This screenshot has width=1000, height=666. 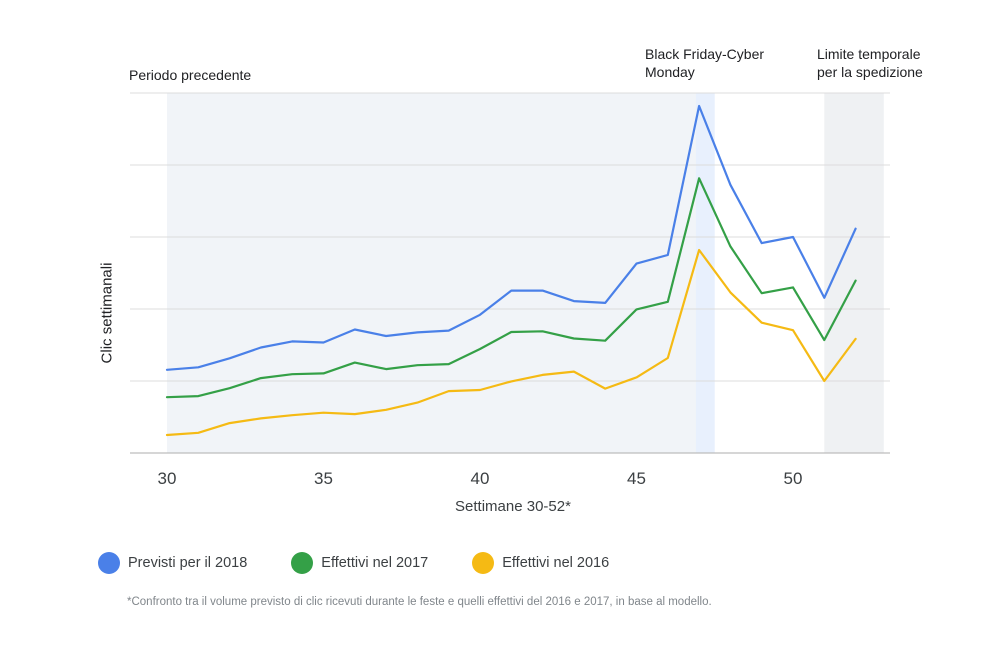 I want to click on annotation-black-friday-line1: Black Friday-Cyber, so click(x=705, y=54).